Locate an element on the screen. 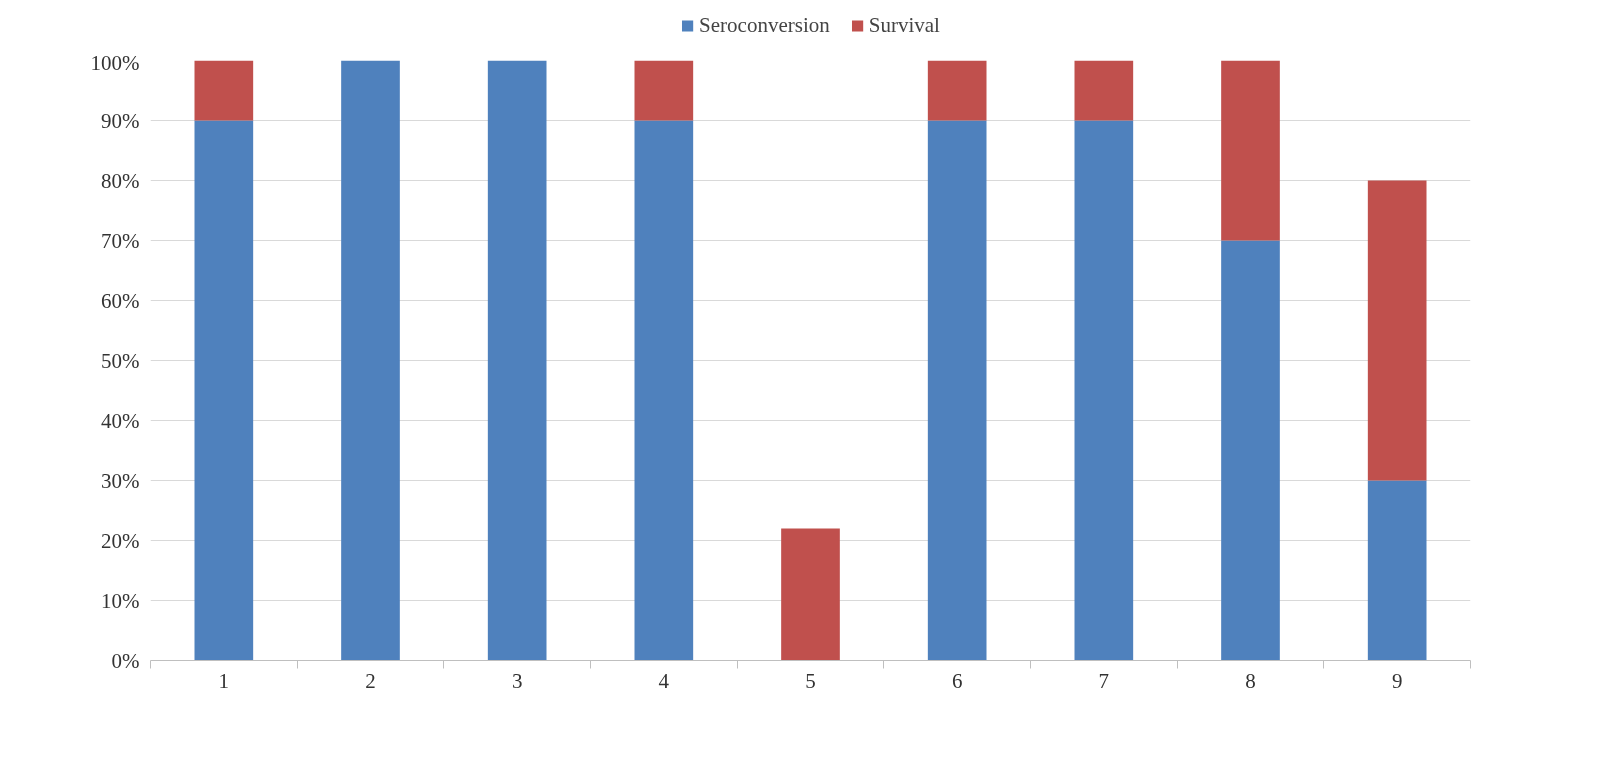  y-tick-label: 70% is located at coordinates (120, 240).